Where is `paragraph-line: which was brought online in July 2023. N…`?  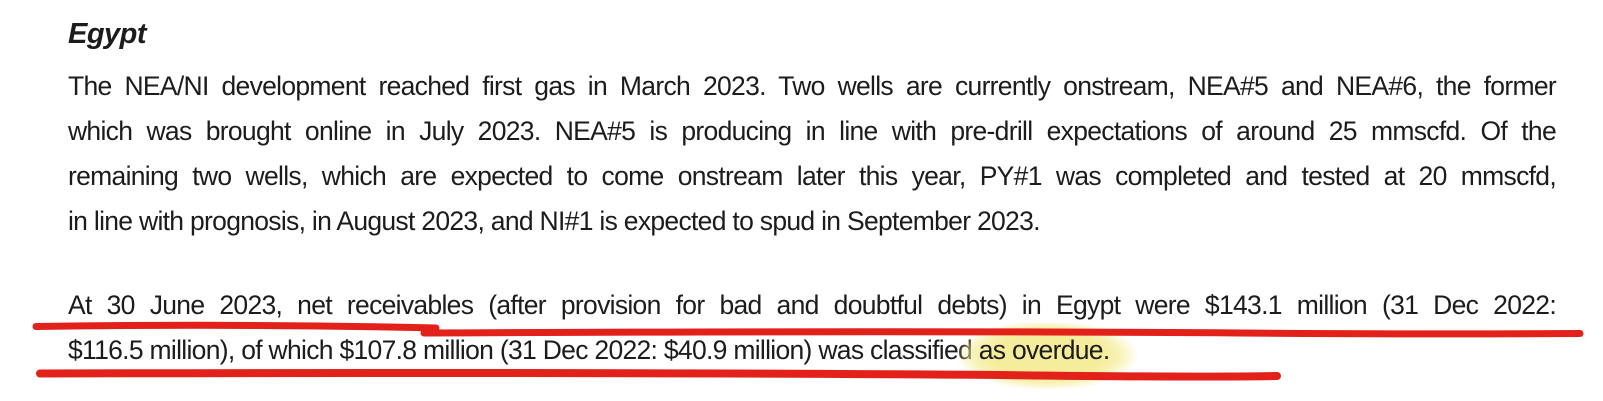
paragraph-line: which was brought online in July 2023. N… is located at coordinates (812, 131).